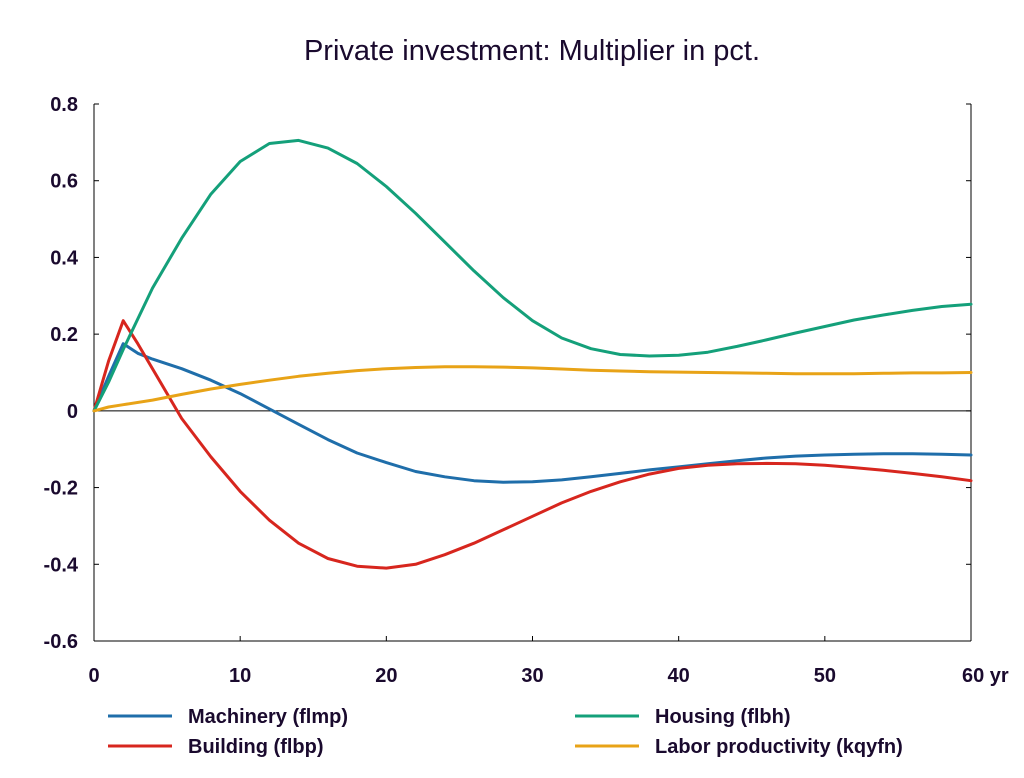  What do you see at coordinates (256, 747) in the screenshot?
I see `legend-label: Building (flbp)` at bounding box center [256, 747].